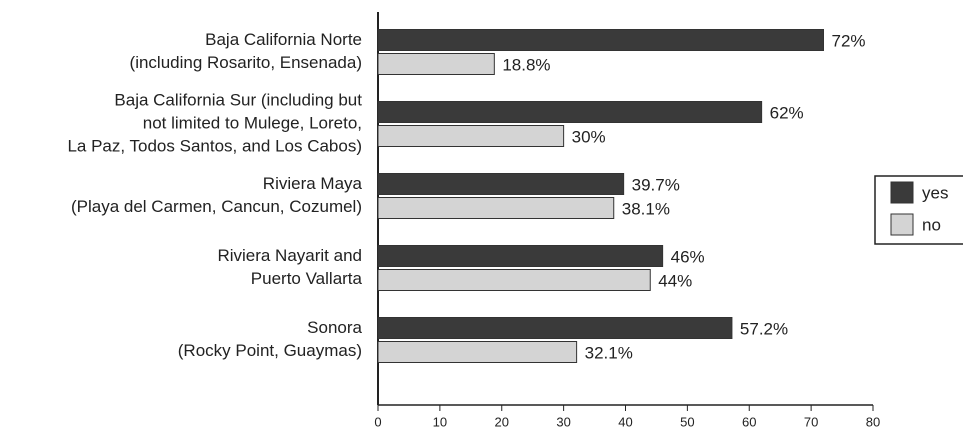  Describe the element at coordinates (214, 145) in the screenshot. I see `category-label: La Paz, Todos Santos, and Los Cabos)` at that location.